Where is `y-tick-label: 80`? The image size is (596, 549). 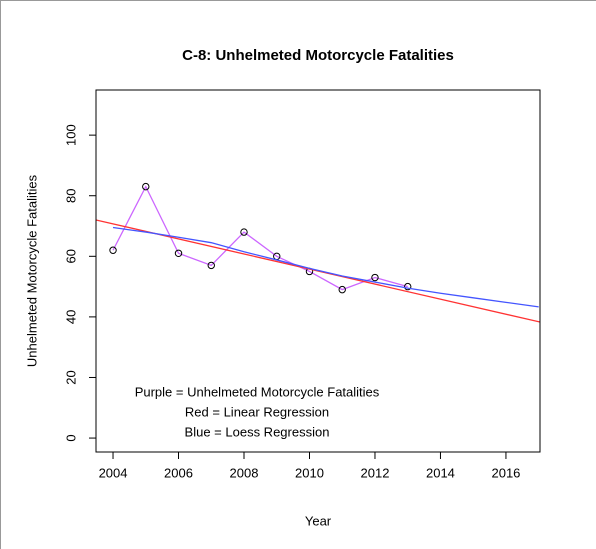 y-tick-label: 80 is located at coordinates (70, 195).